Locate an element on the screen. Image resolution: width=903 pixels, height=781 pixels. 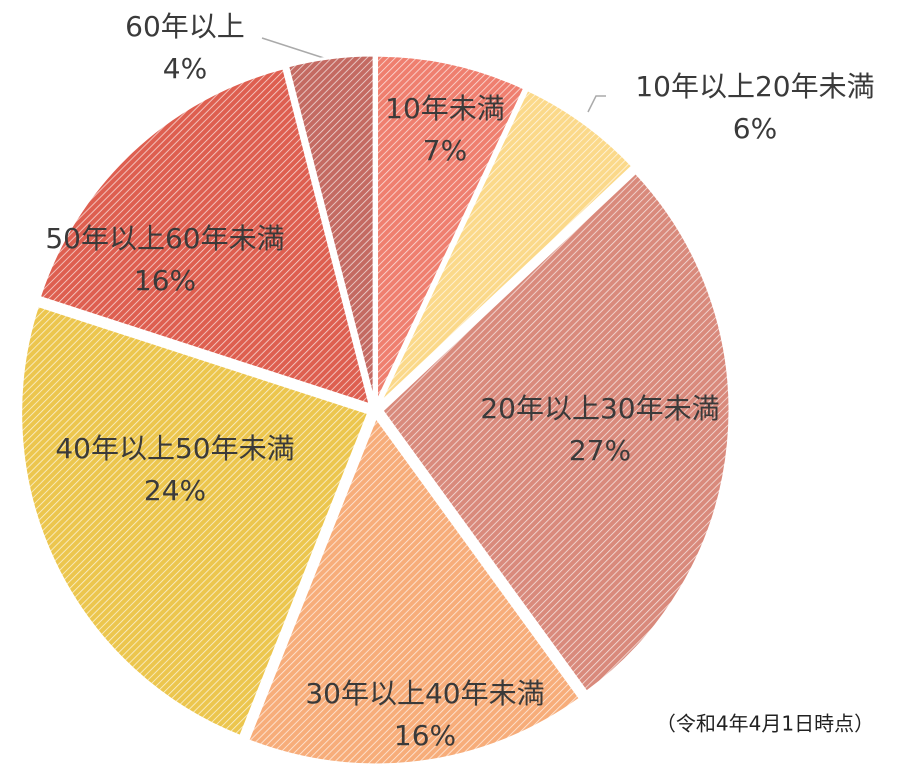
slice-value: 6% is located at coordinates (755, 128).